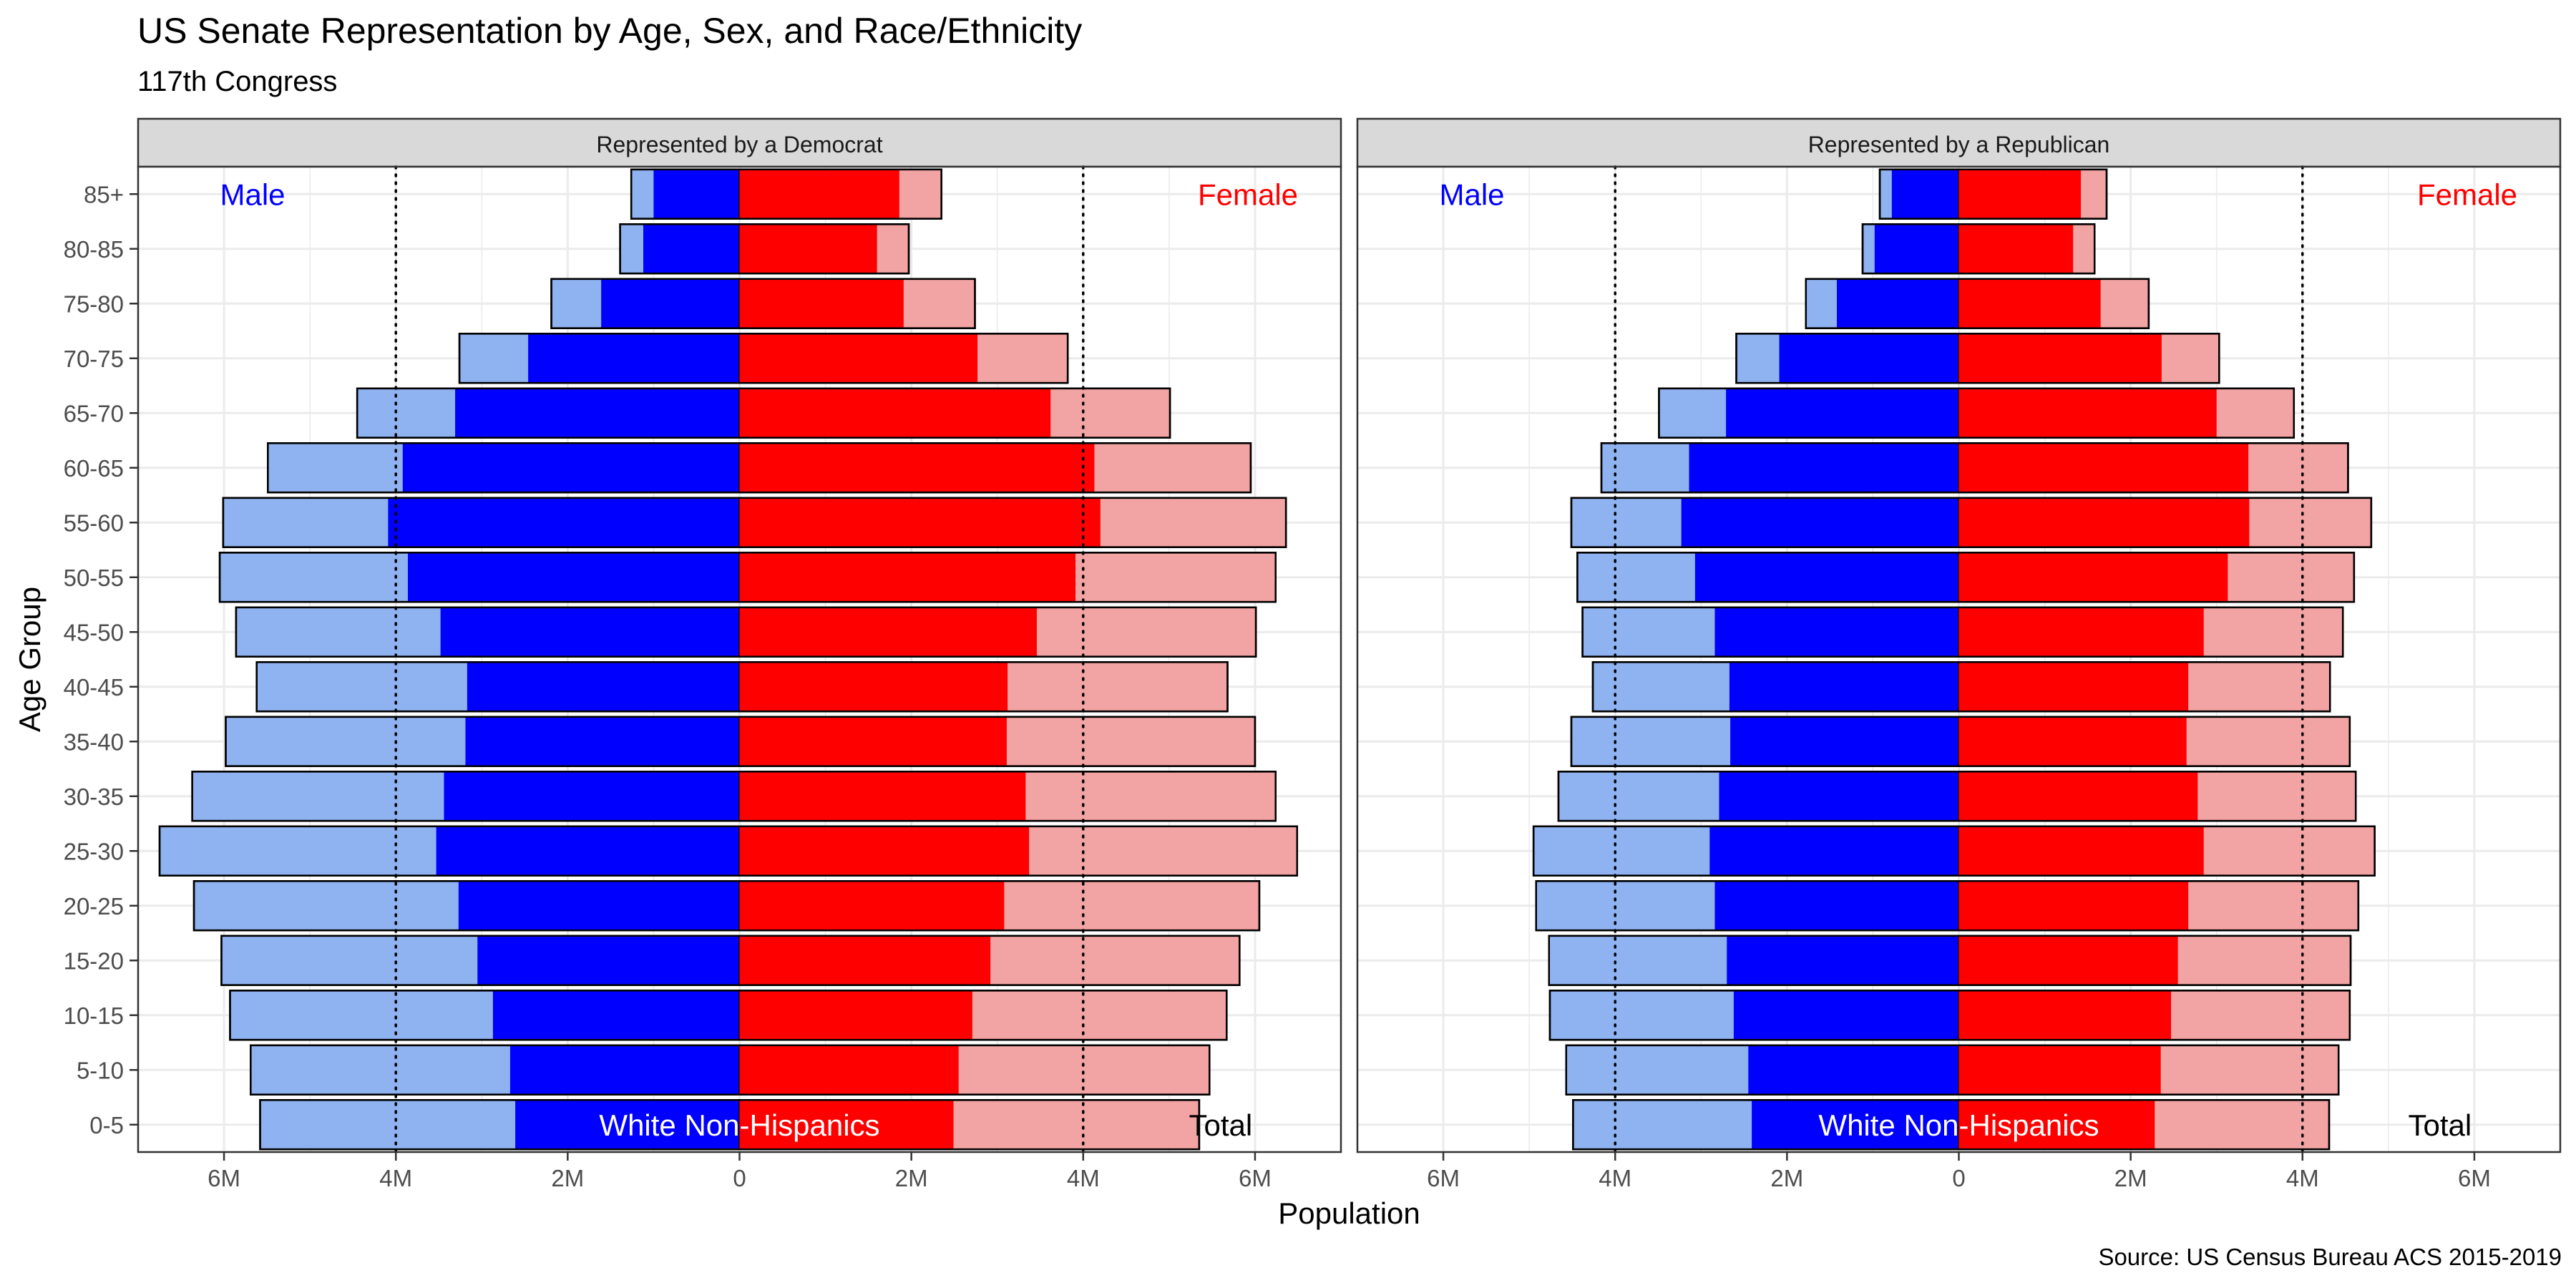 This screenshot has height=1288, width=2576. What do you see at coordinates (30, 659) in the screenshot?
I see `y-axis-title: Age Group` at bounding box center [30, 659].